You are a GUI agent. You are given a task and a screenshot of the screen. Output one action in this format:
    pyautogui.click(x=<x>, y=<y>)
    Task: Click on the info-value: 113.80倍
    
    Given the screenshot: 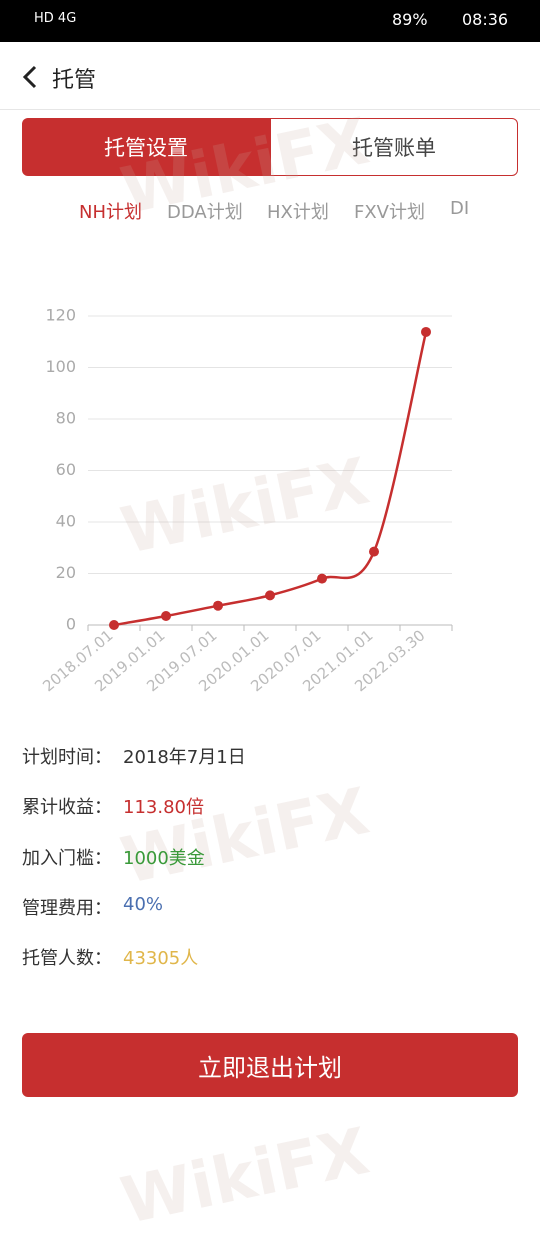 What is the action you would take?
    pyautogui.click(x=163, y=808)
    